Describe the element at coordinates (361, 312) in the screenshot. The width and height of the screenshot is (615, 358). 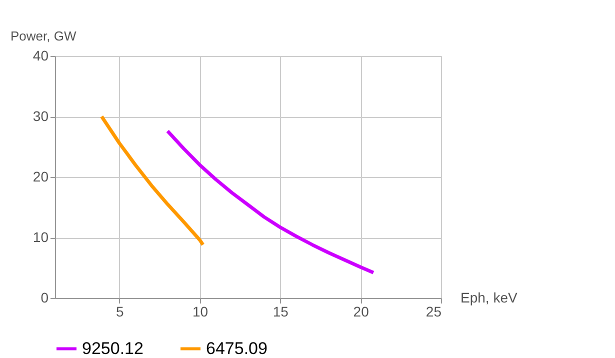
I see `x-tick-label: 20` at that location.